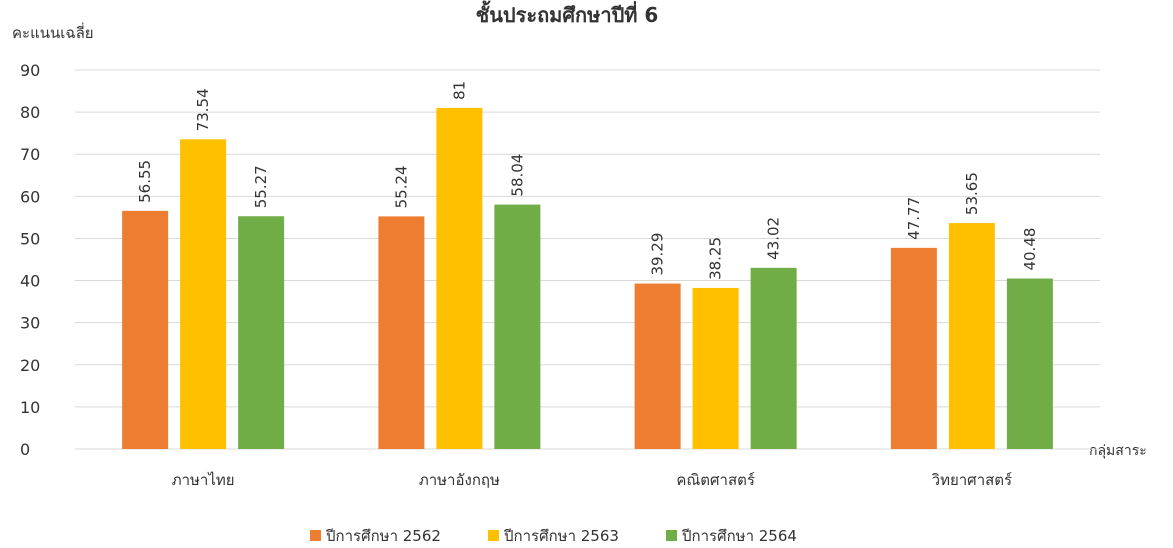 This screenshot has width=1173, height=548. I want to click on x-axis-label: กลุ่มสาระ, so click(1118, 451).